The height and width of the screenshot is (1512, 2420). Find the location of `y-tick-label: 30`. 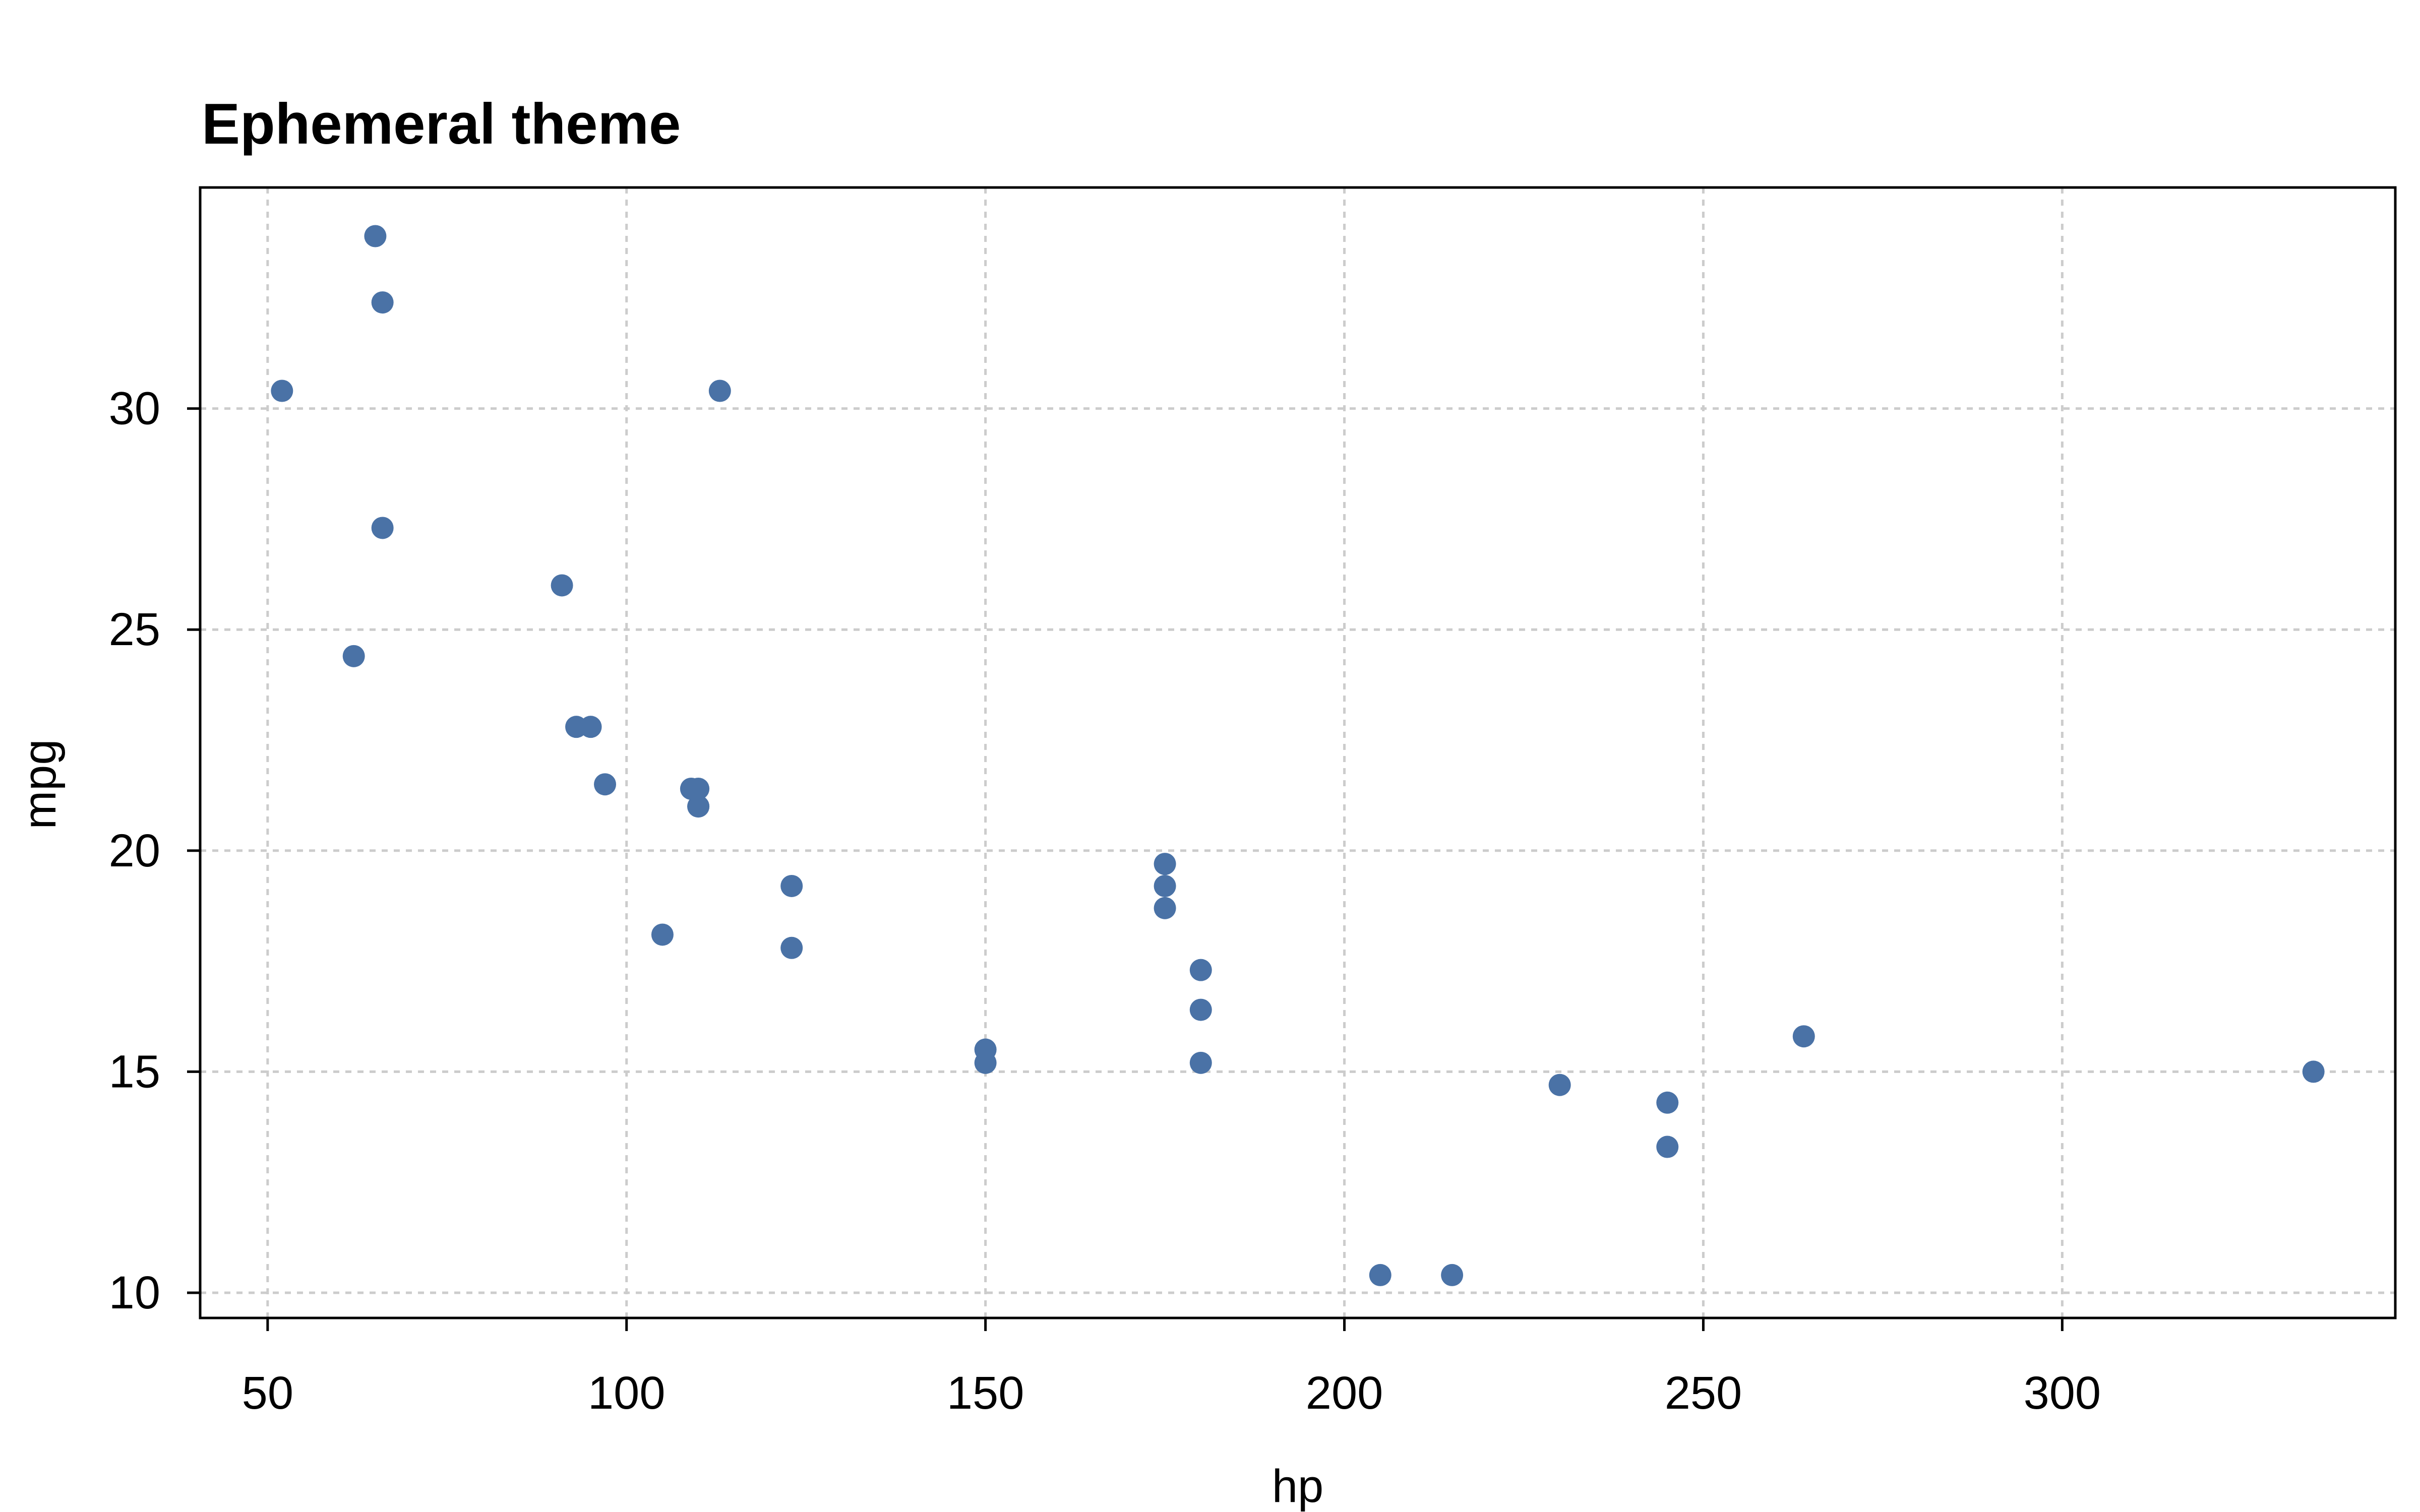

y-tick-label: 30 is located at coordinates (134, 408).